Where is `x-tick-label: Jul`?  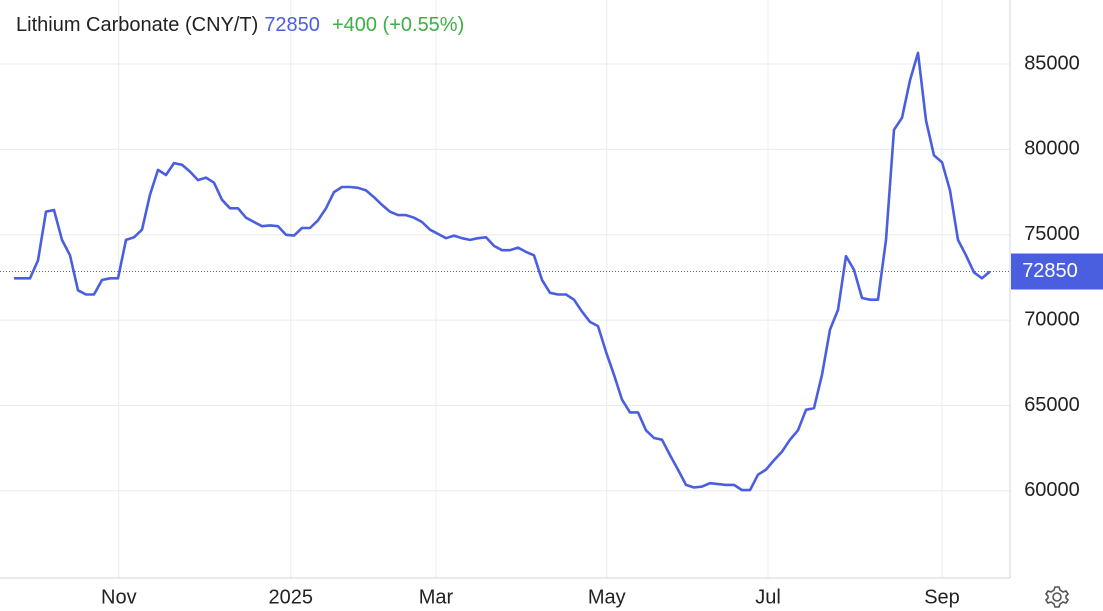
x-tick-label: Jul is located at coordinates (768, 597).